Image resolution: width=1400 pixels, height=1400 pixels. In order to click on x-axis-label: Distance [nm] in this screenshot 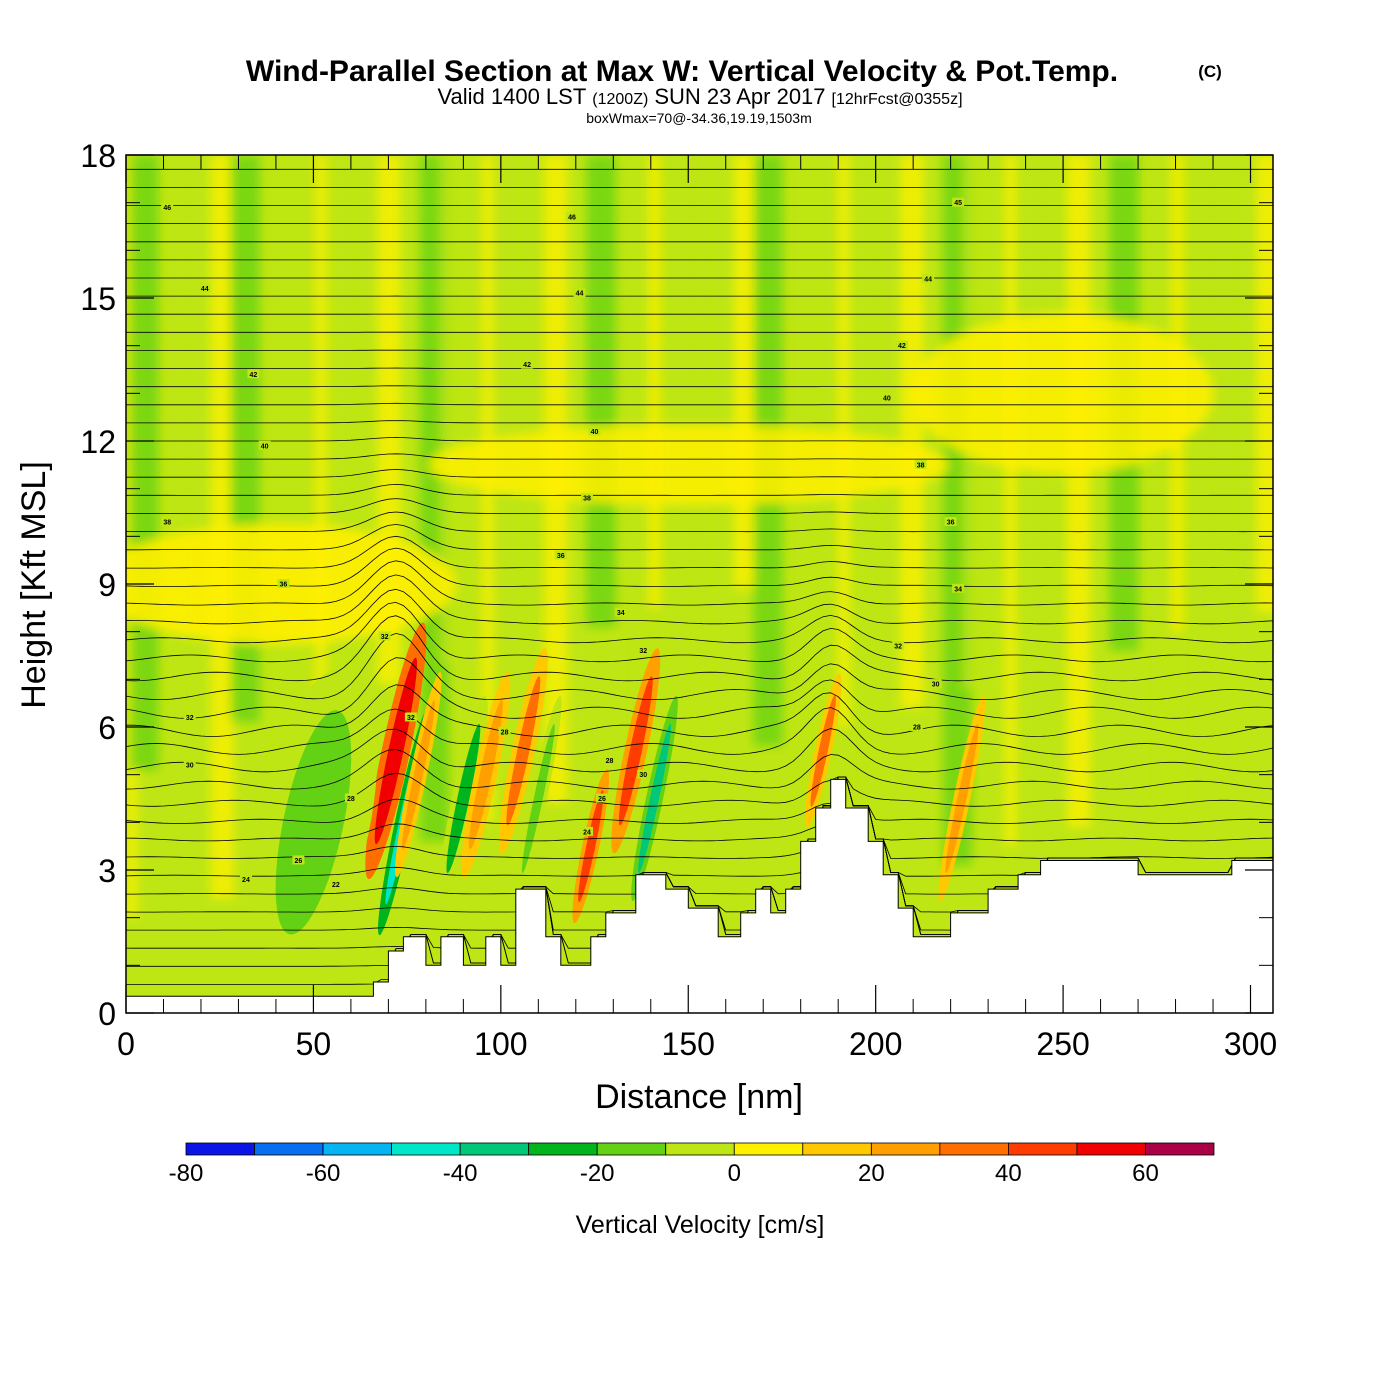, I will do `click(699, 1097)`.